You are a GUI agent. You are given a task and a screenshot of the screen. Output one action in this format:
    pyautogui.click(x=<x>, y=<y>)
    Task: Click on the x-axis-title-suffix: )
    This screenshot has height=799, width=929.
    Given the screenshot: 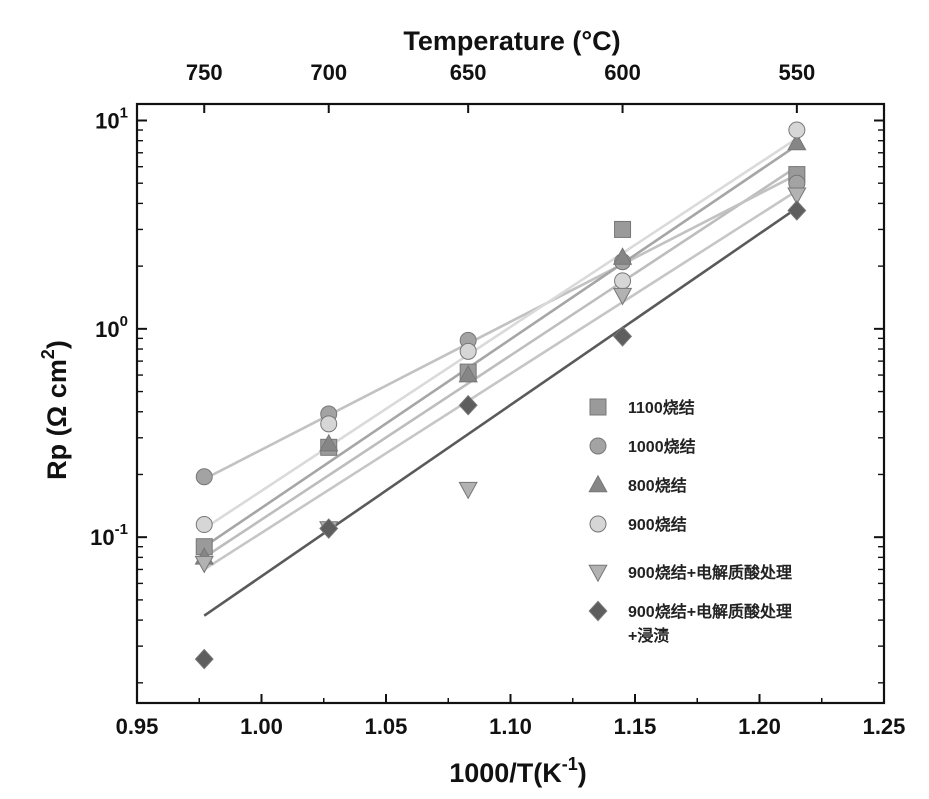 What is the action you would take?
    pyautogui.click(x=582, y=773)
    